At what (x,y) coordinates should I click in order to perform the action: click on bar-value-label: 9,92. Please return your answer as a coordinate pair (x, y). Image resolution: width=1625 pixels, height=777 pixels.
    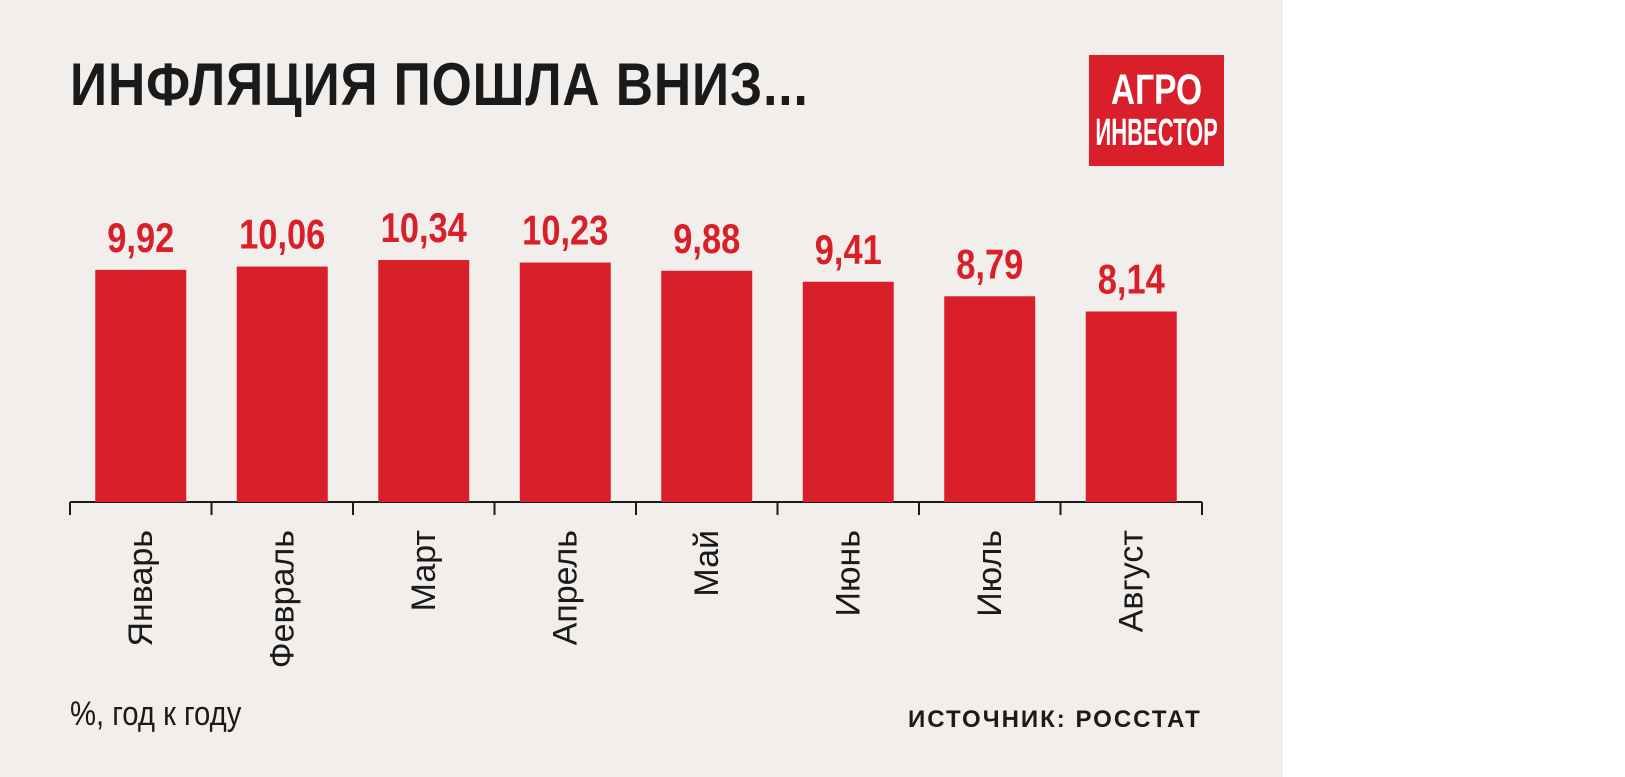
    Looking at the image, I should click on (140, 238).